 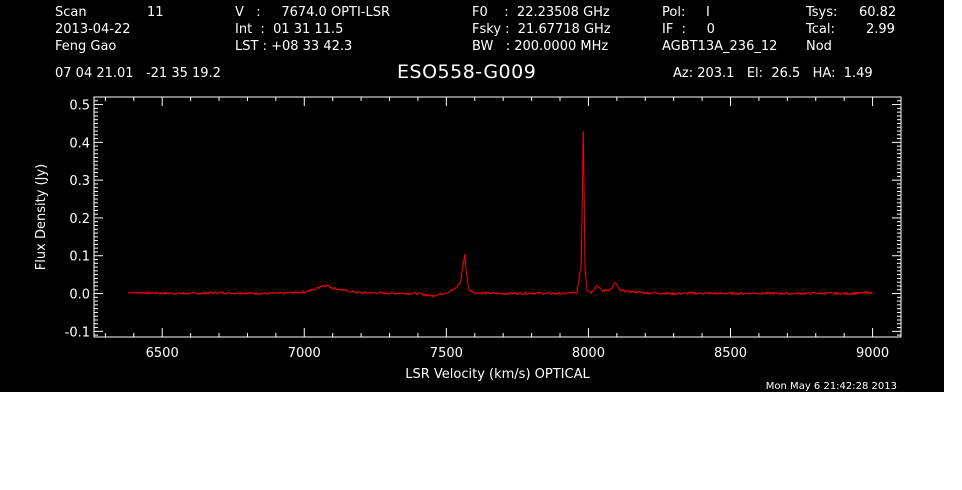 What do you see at coordinates (86, 46) in the screenshot?
I see `observer-name: Feng Gao` at bounding box center [86, 46].